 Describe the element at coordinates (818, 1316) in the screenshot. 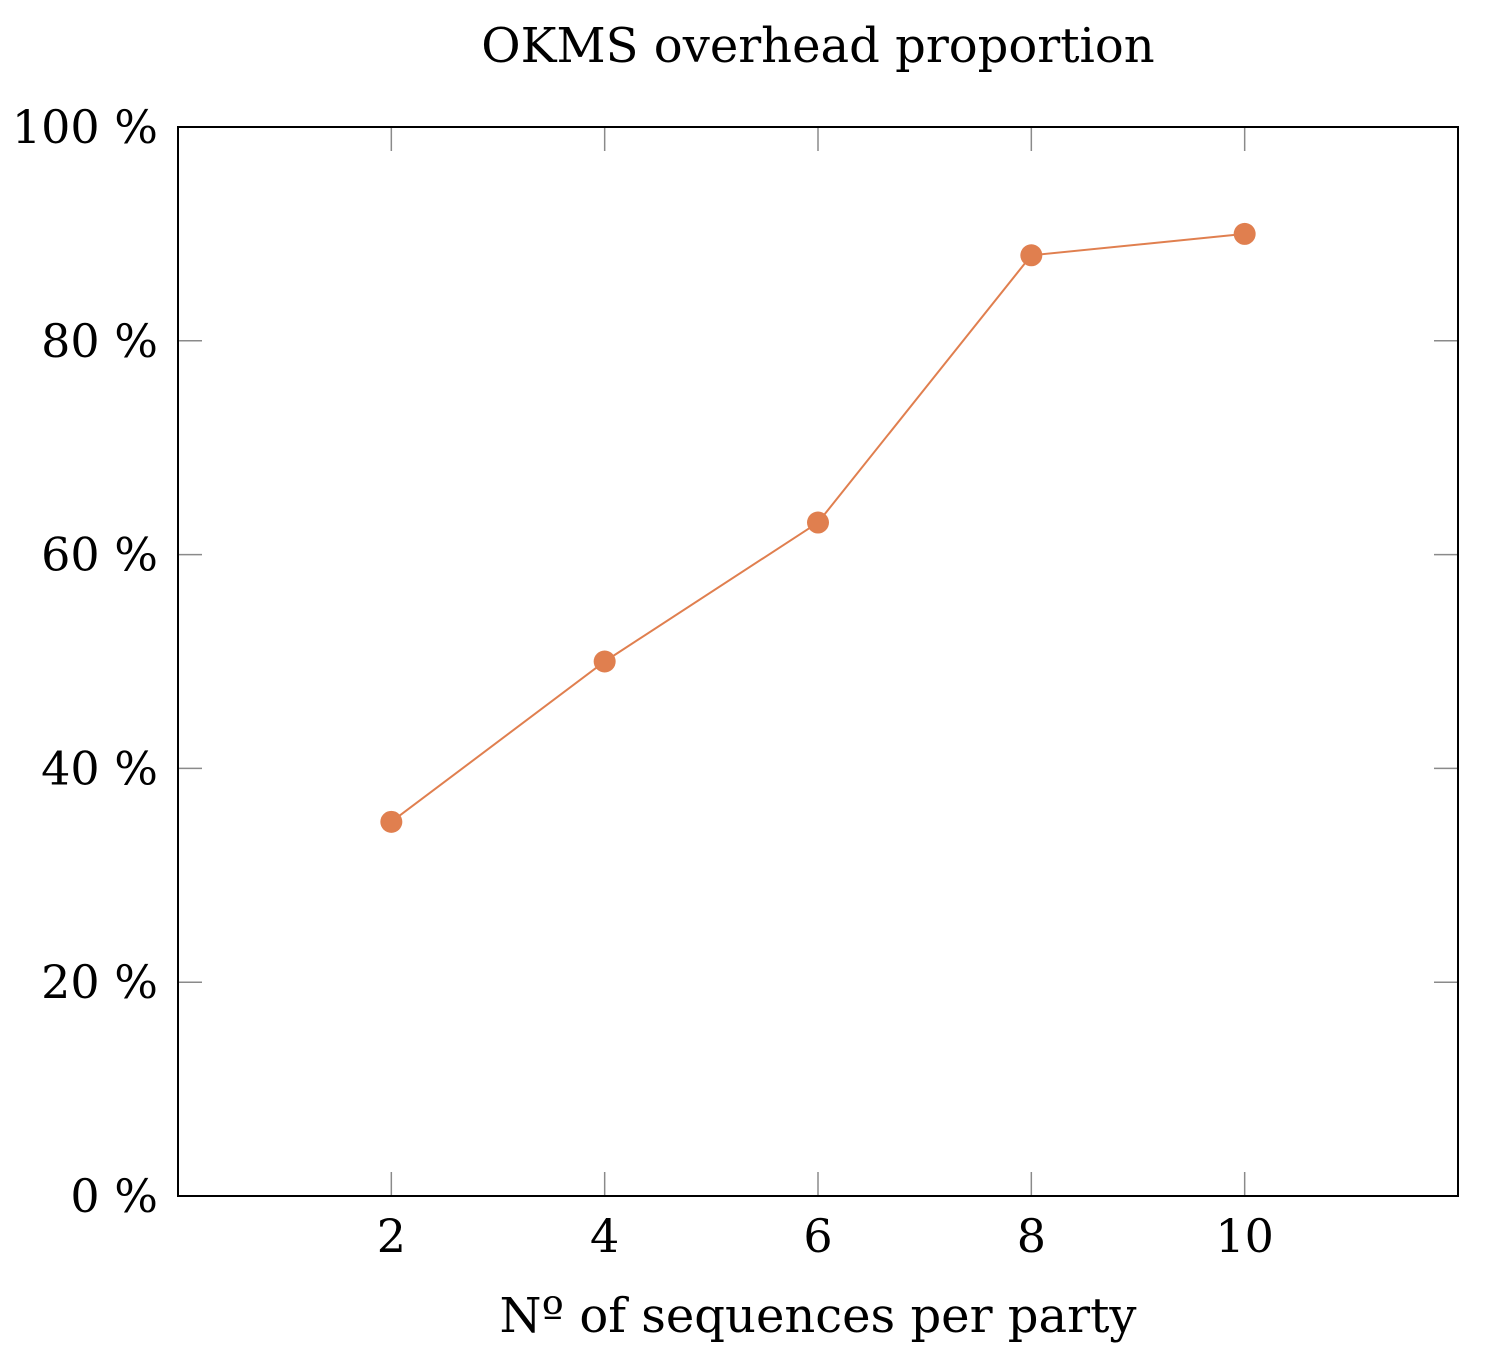

I see `x-axis-label: Nº of sequences per party` at that location.